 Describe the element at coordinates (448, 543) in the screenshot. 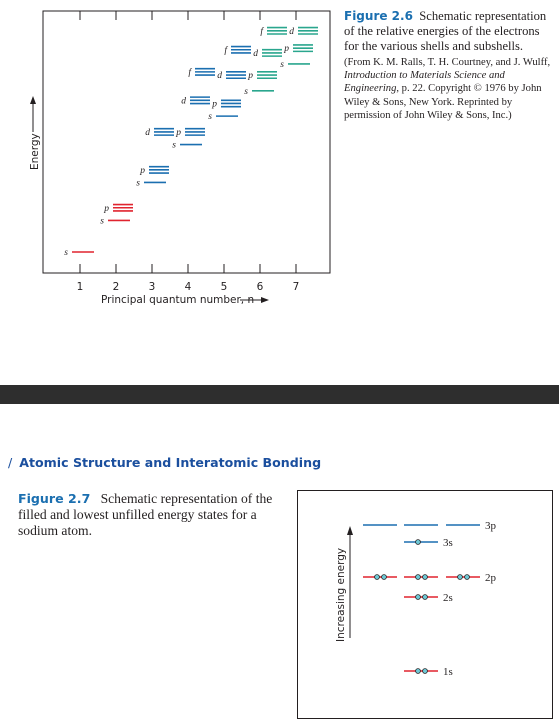

I see `state-label: 3s` at that location.